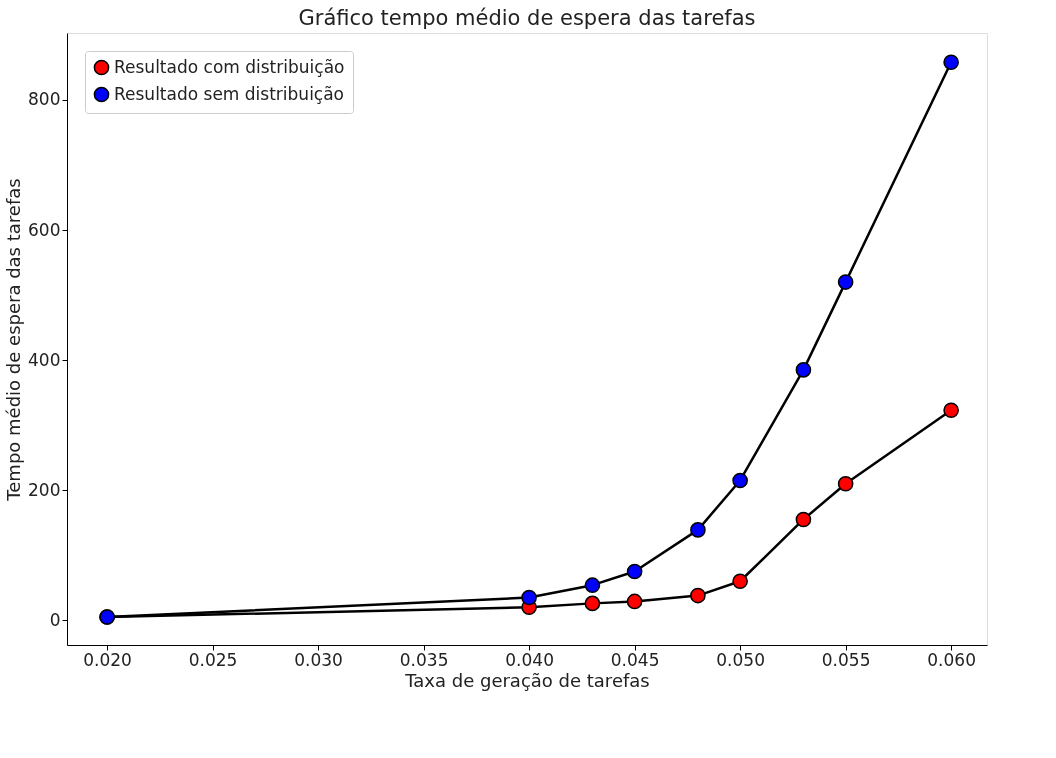 Image resolution: width=1056 pixels, height=758 pixels. I want to click on chart-title: Gráfico tempo médio de espera das tarefas, so click(527, 18).